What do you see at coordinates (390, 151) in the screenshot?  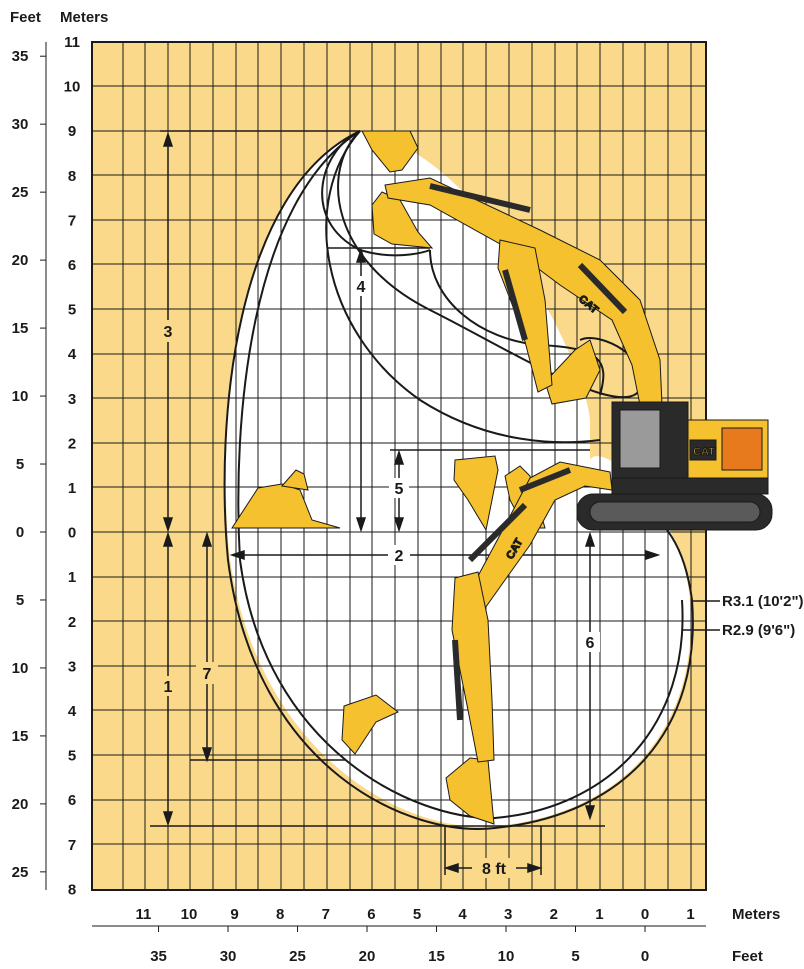 I see `bucket-top-icon` at bounding box center [390, 151].